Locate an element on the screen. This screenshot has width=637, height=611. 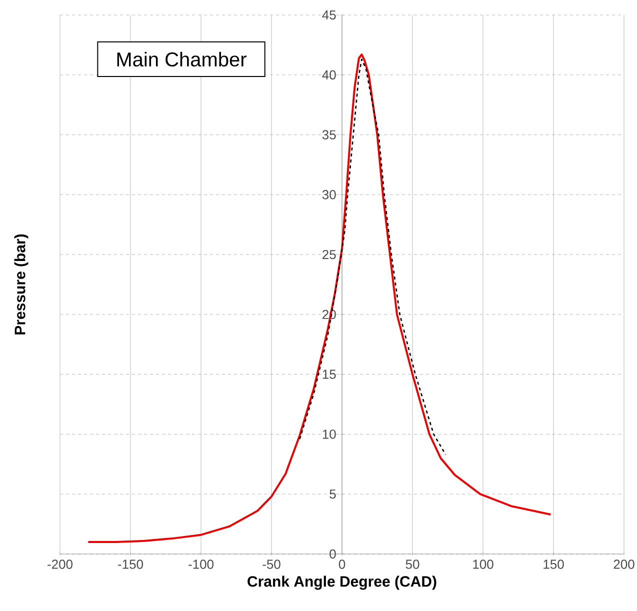
x-tick-label: 150 is located at coordinates (554, 564).